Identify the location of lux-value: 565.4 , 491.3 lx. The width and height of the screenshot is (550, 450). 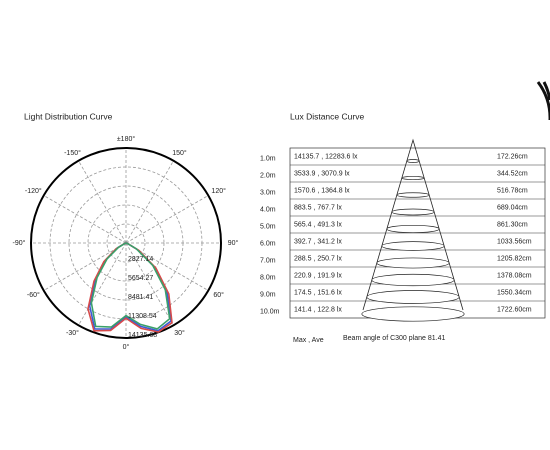
(318, 224).